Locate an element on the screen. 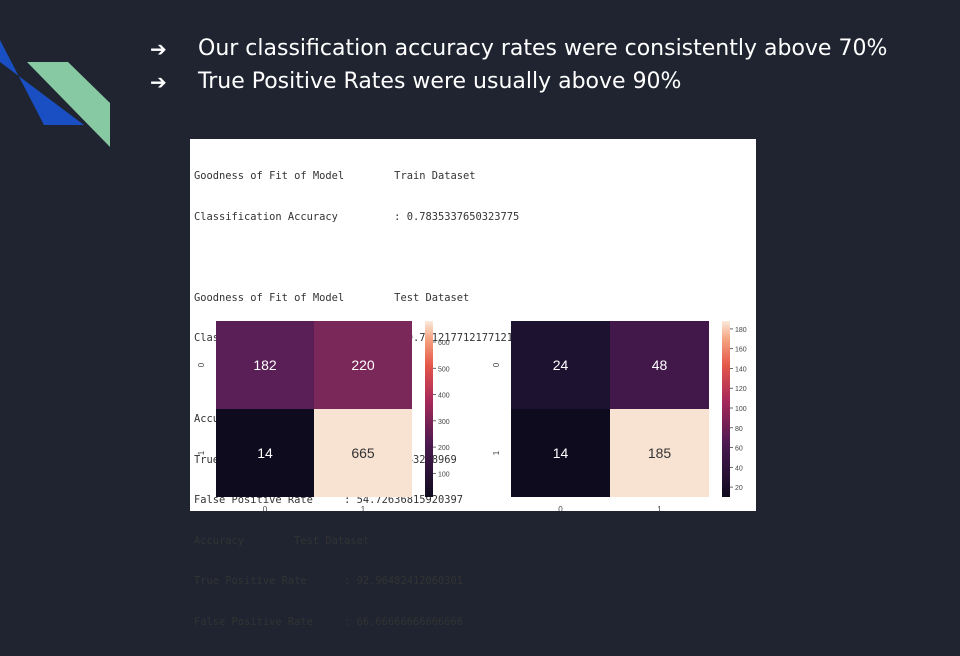  output-line: Goodness of Fit of Model Train Dataset is located at coordinates (335, 176).